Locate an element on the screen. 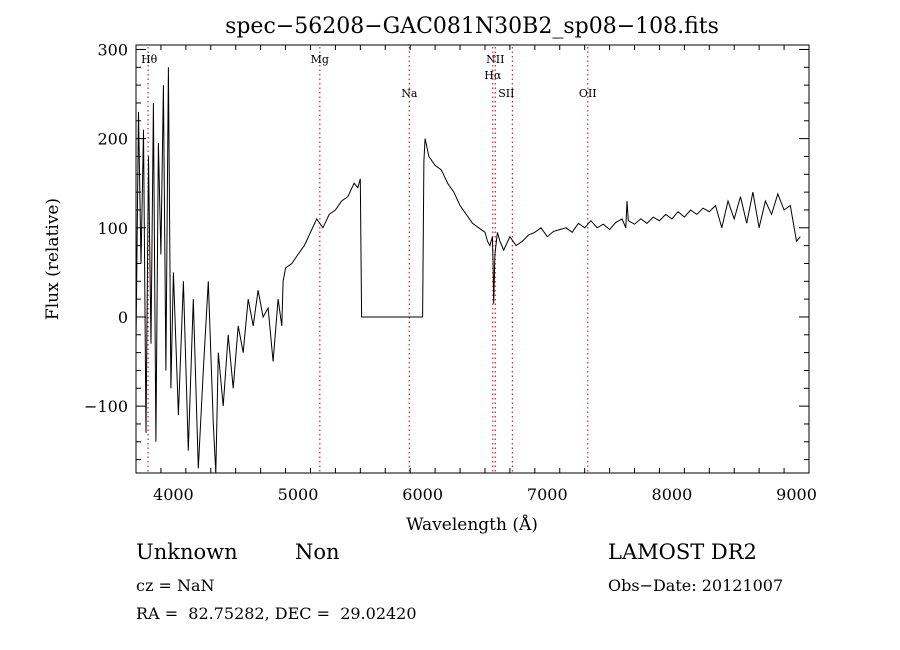 This screenshot has width=900, height=650. y-tick-label: 100 is located at coordinates (112, 228).